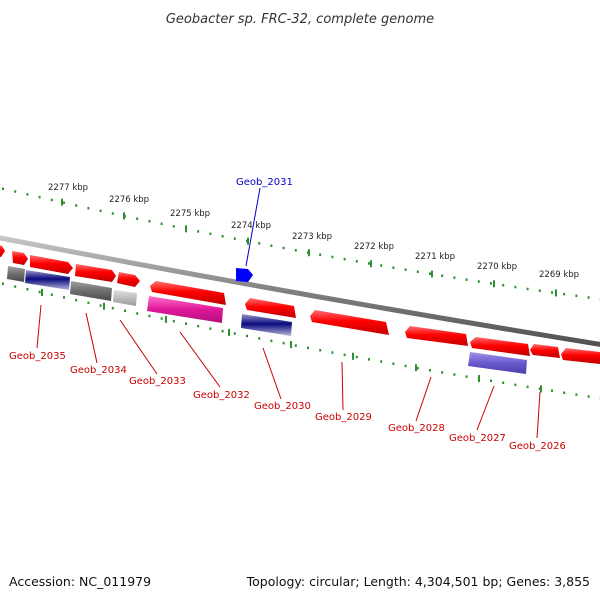 The height and width of the screenshot is (600, 600). I want to click on gene-label-geob-2028: Geob_2028, so click(416, 428).